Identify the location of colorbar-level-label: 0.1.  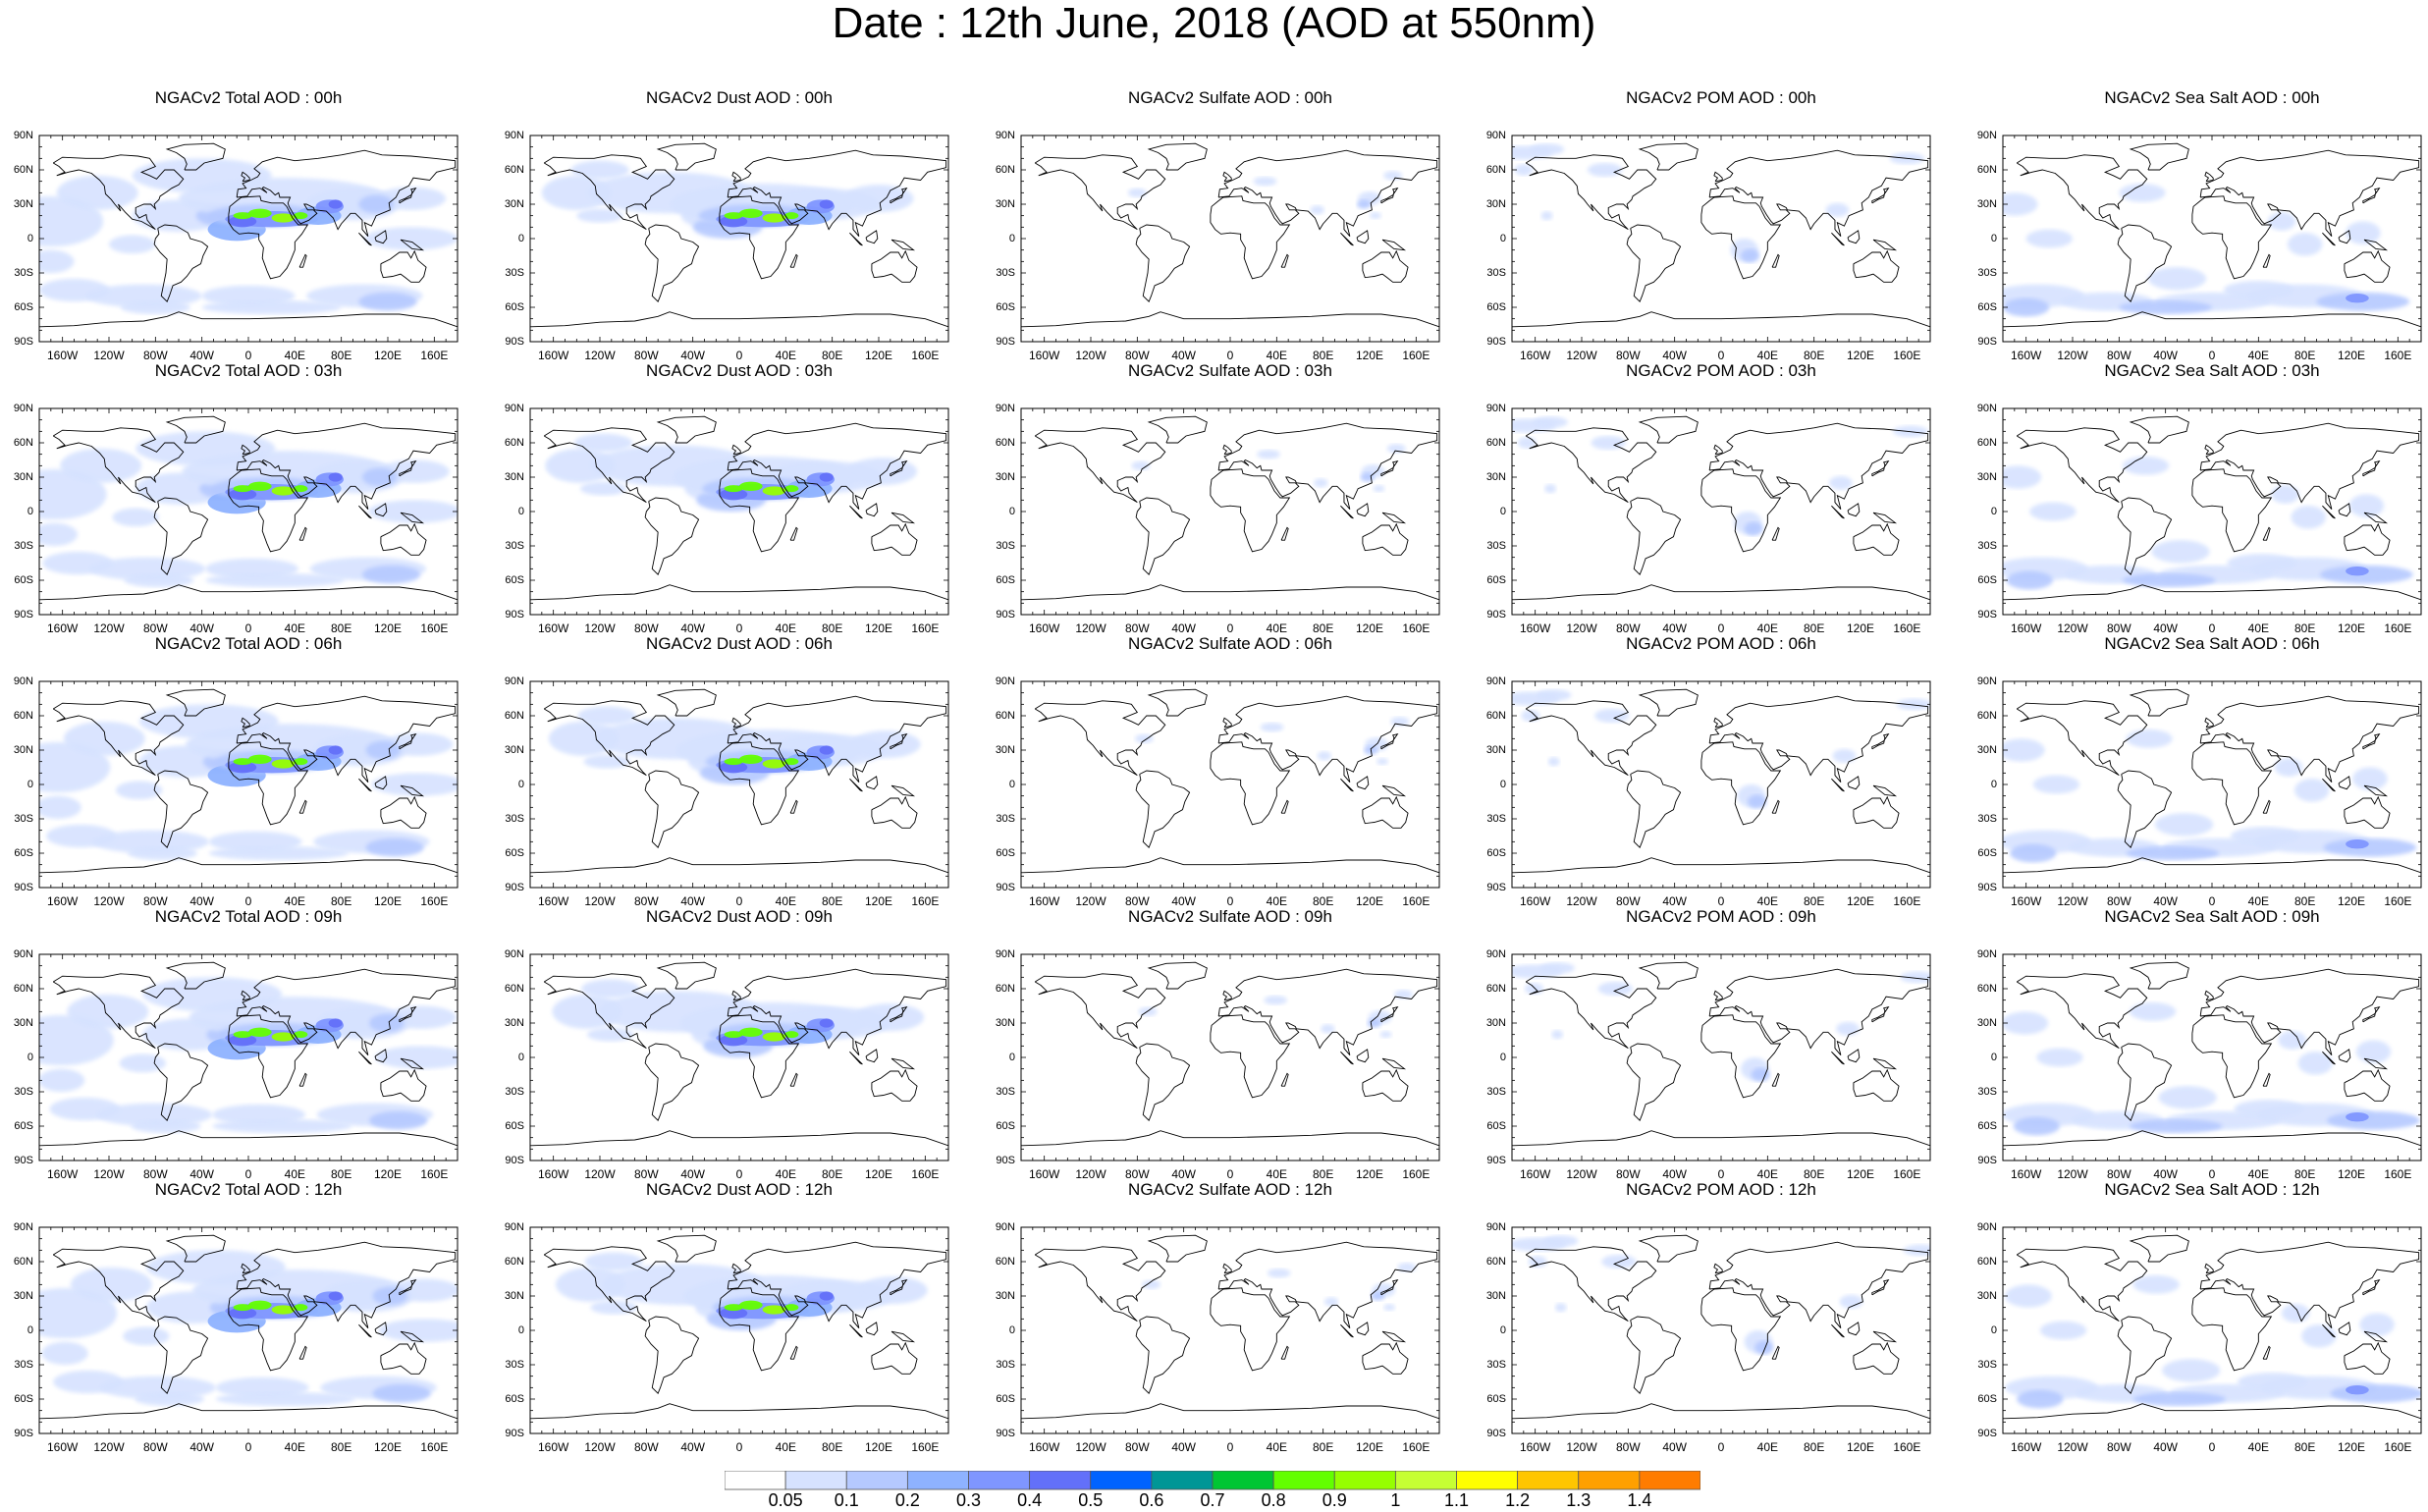
(846, 1500).